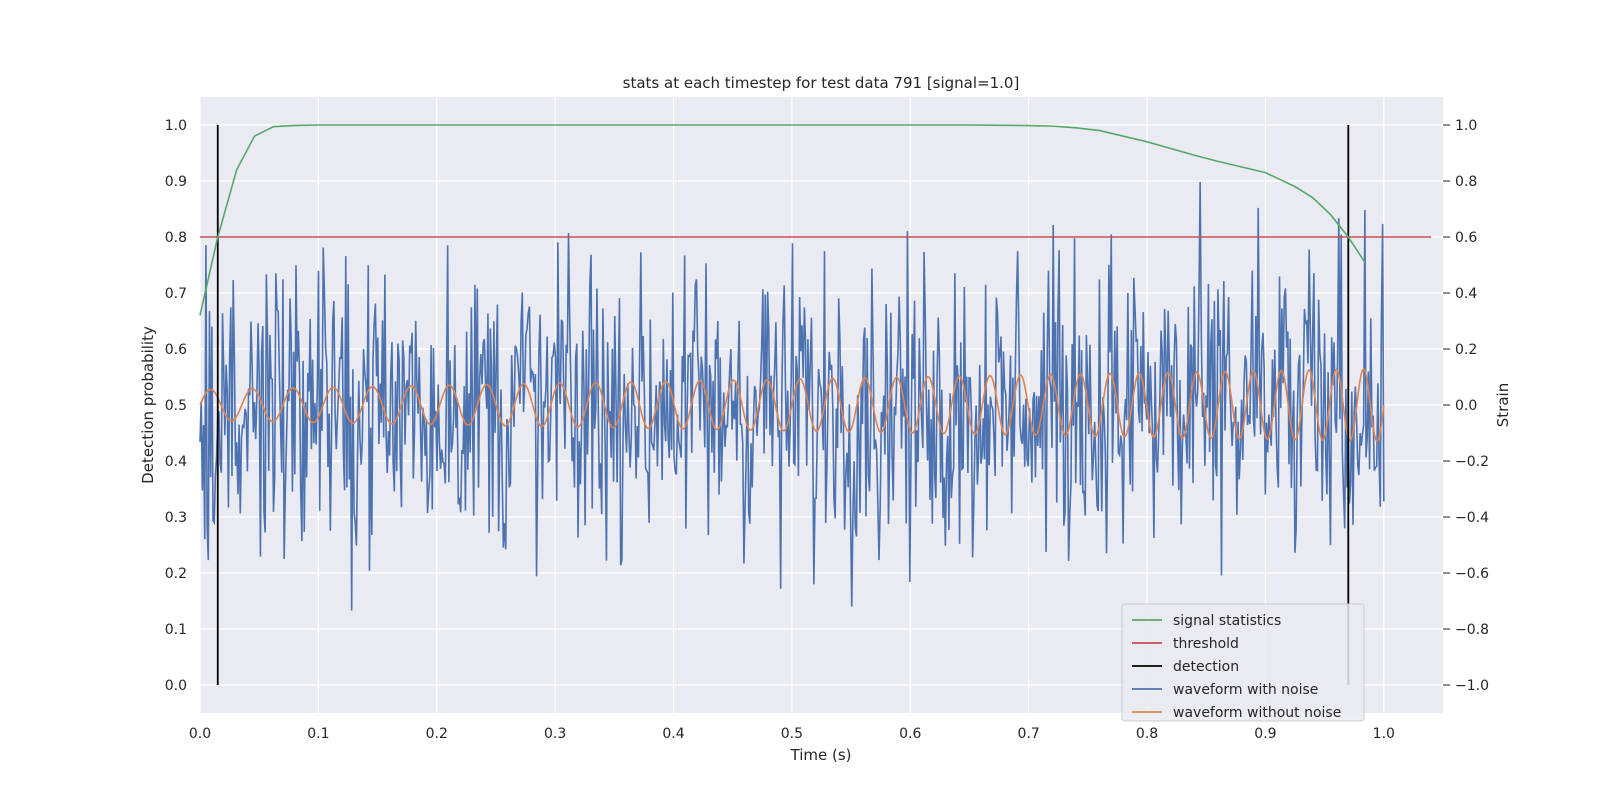  I want to click on legend-label: signal statistics, so click(1227, 621).